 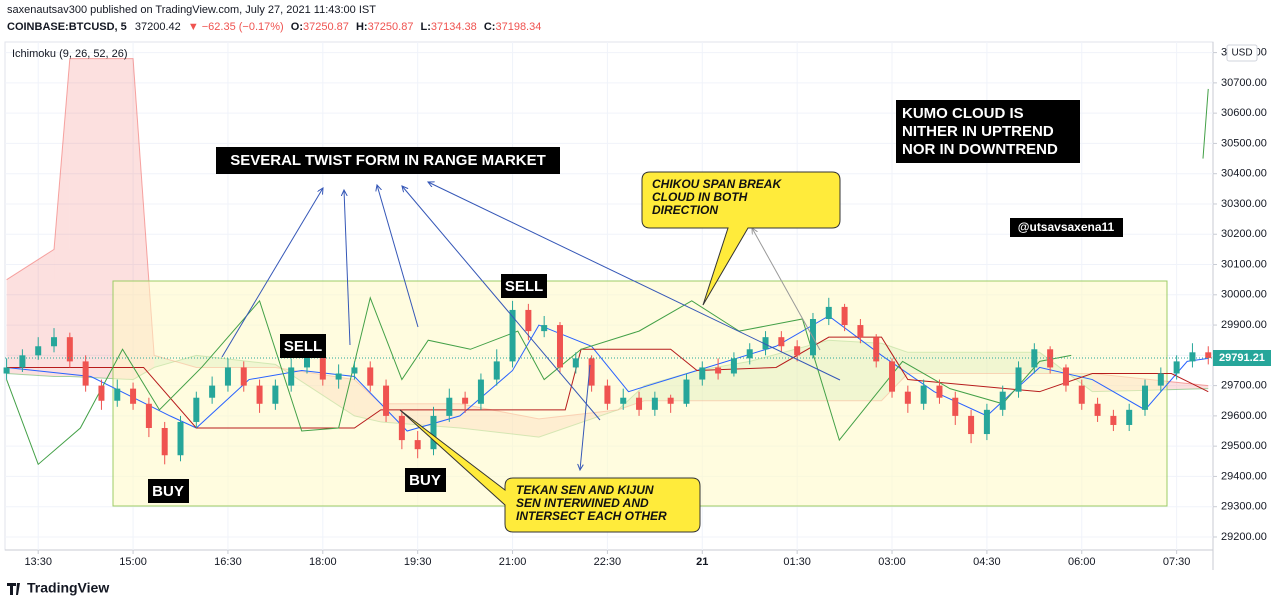 What do you see at coordinates (980, 149) in the screenshot?
I see `kumo-line: NOR IN DOWNTREND` at bounding box center [980, 149].